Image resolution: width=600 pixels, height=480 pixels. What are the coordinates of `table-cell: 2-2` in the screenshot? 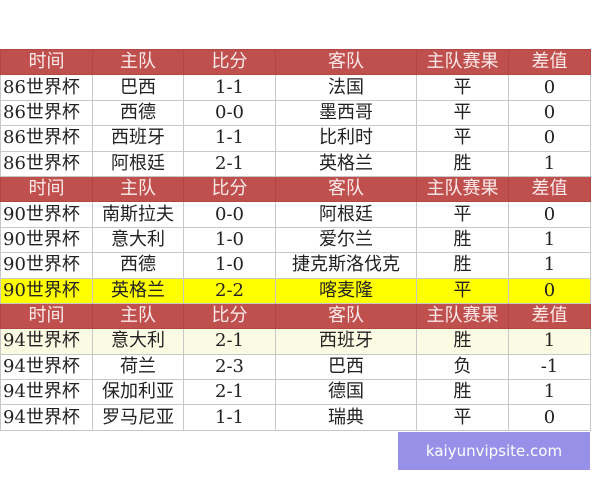 It's located at (229, 290).